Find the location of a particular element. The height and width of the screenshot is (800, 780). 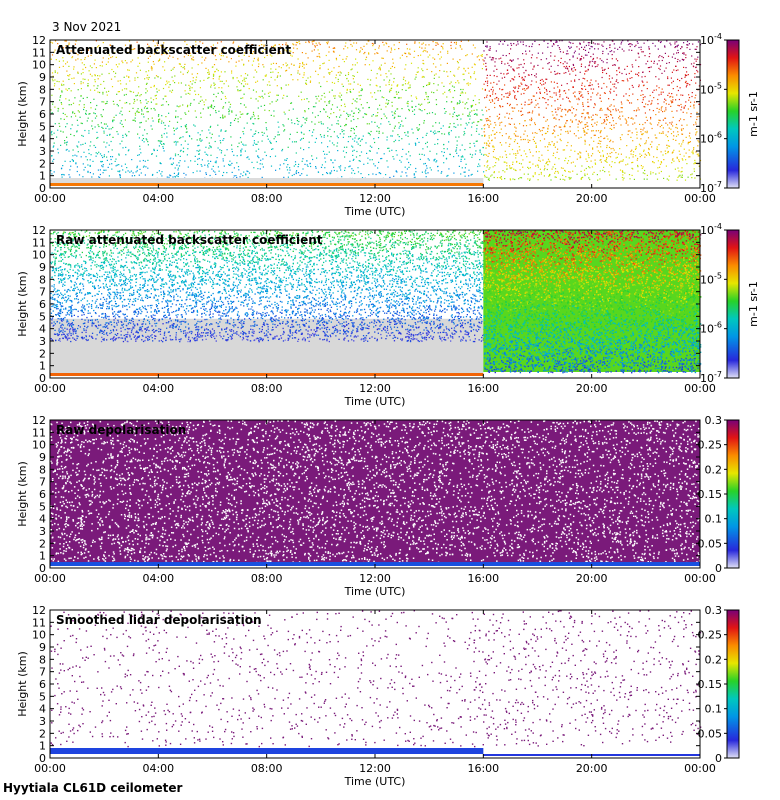

colorbar-2: 10-410-510-610-7m-1 sr-1 is located at coordinates (730, 303).